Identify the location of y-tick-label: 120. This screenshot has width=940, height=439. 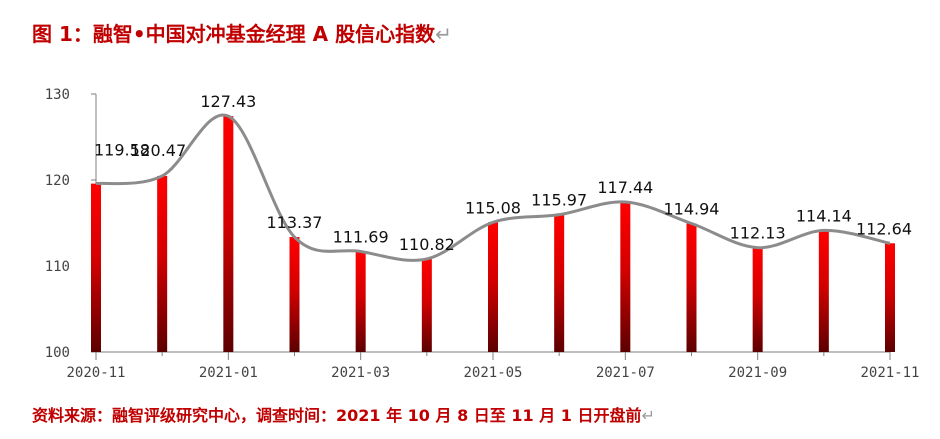
(57, 181).